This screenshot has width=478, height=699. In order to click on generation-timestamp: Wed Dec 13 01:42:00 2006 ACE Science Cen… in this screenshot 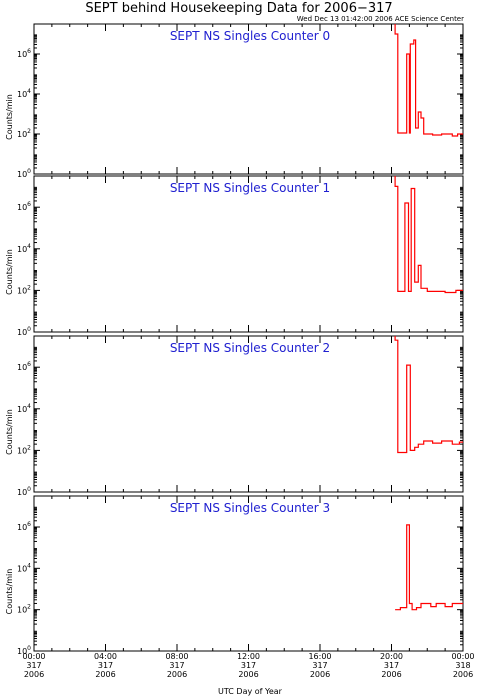, I will do `click(380, 19)`.